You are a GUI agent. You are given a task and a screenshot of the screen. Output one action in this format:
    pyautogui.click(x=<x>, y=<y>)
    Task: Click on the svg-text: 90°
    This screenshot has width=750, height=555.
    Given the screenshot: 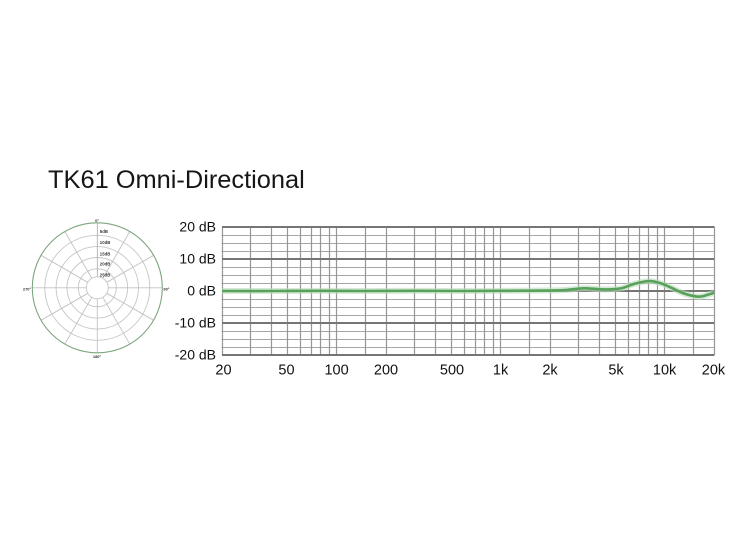 What is the action you would take?
    pyautogui.click(x=166, y=288)
    